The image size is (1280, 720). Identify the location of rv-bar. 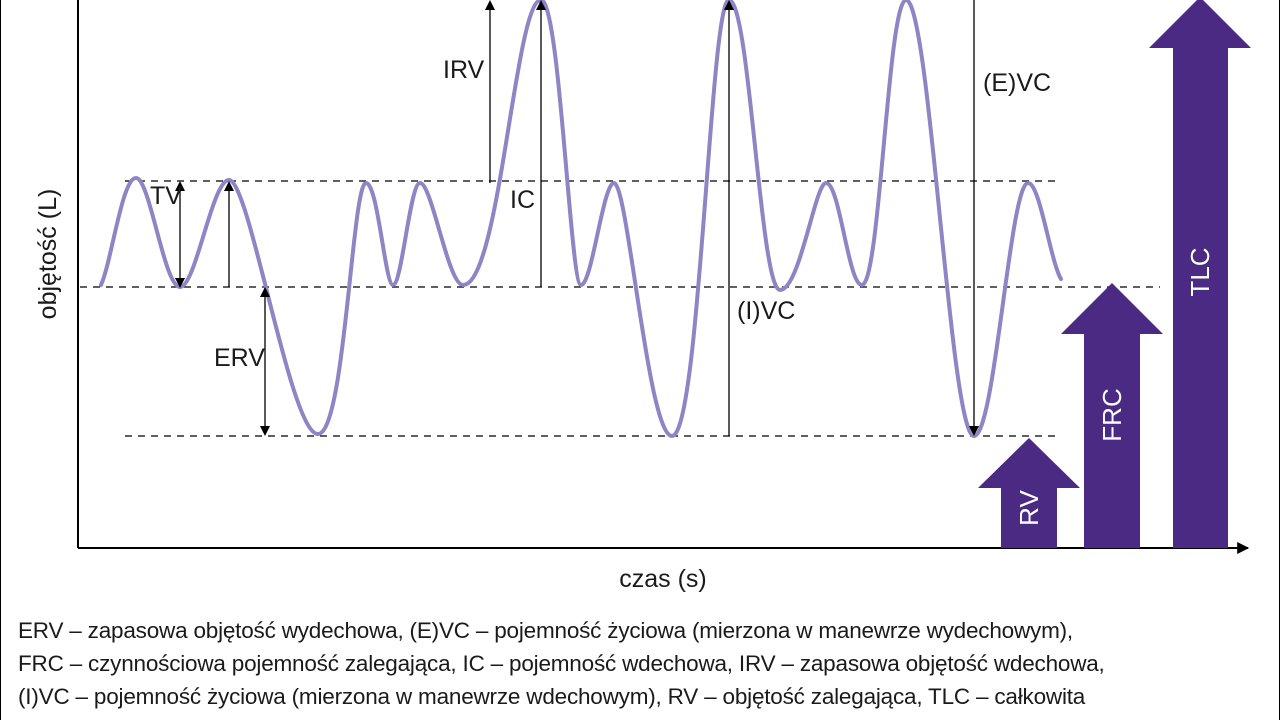
(1029, 493).